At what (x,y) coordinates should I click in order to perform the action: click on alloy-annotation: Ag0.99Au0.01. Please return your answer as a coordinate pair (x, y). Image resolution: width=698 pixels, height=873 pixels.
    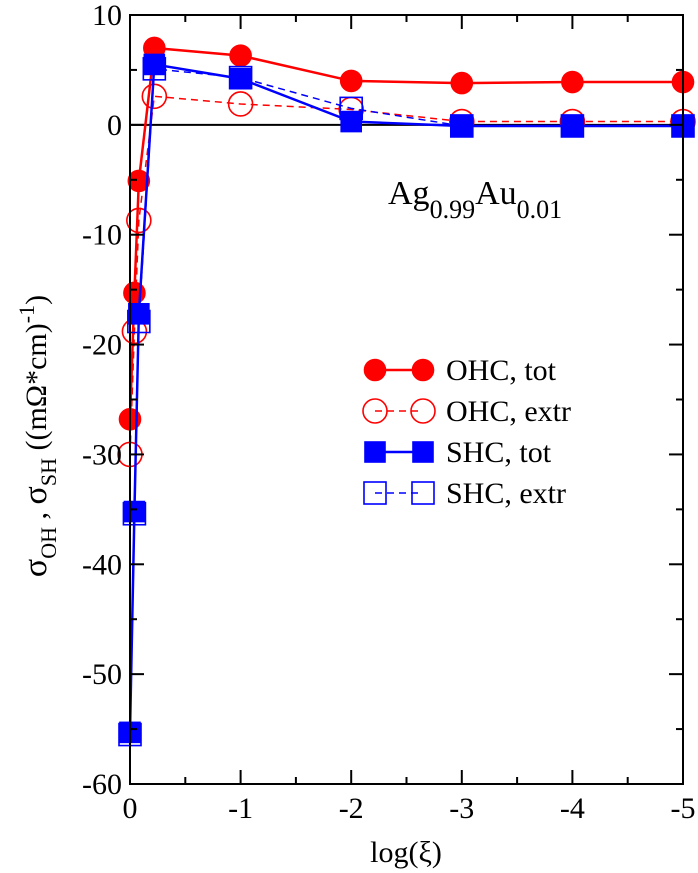
    Looking at the image, I should click on (475, 199).